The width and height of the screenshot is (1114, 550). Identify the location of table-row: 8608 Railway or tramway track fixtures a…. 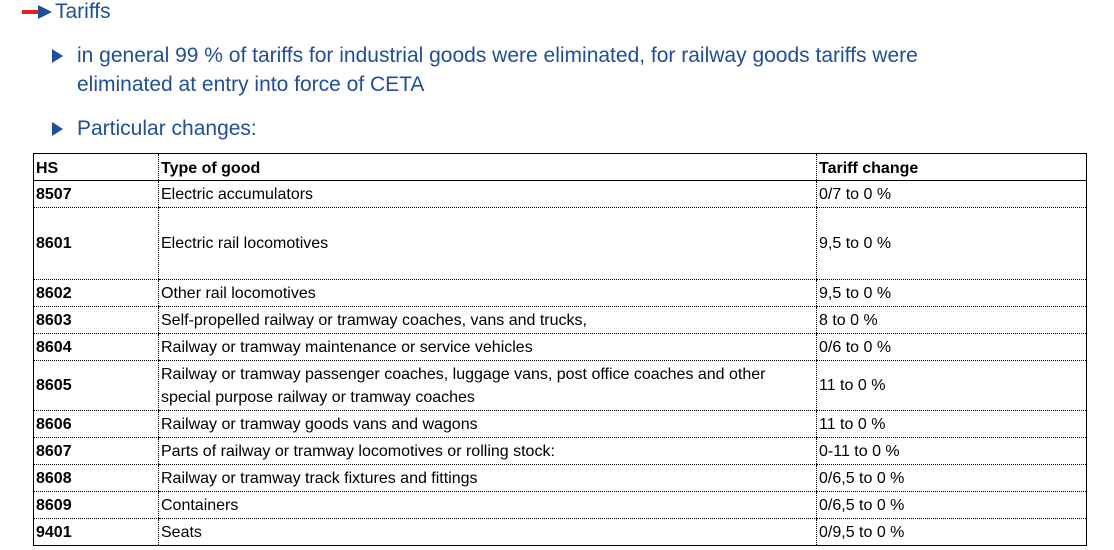
(560, 478).